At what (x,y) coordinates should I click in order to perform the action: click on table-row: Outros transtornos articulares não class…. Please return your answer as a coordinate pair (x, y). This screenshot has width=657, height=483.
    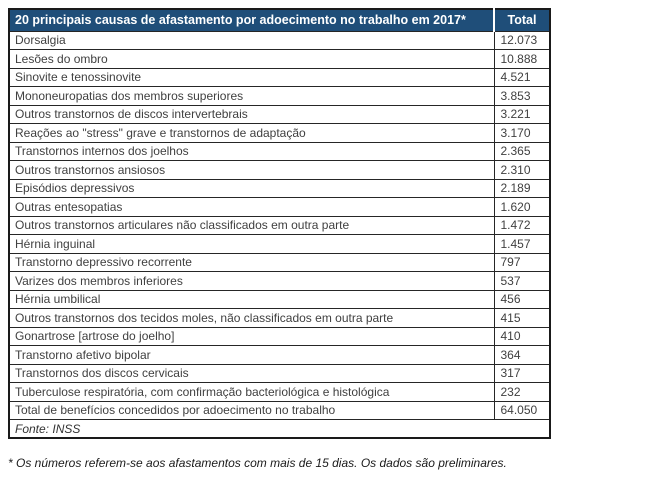
    Looking at the image, I should click on (279, 225).